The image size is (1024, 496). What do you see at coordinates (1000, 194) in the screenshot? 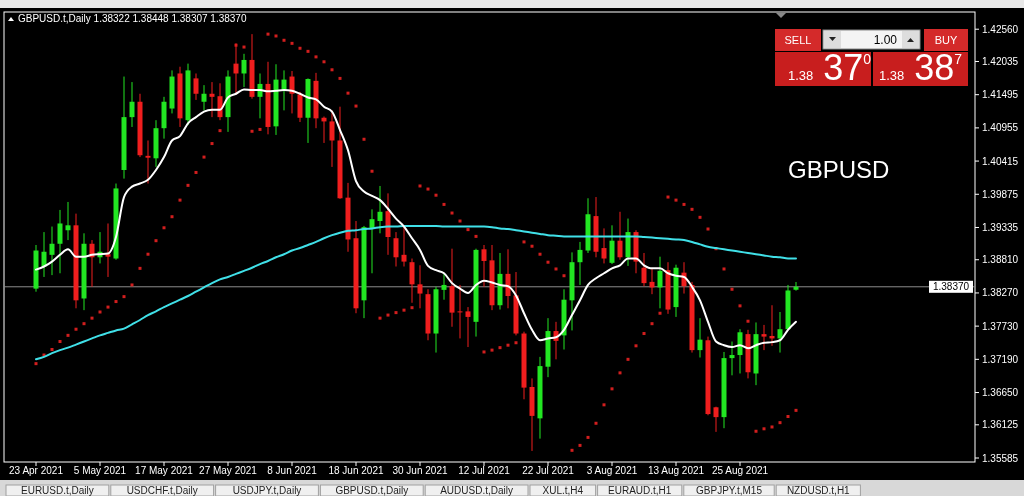
I see `y-tick-label: 1.39875` at bounding box center [1000, 194].